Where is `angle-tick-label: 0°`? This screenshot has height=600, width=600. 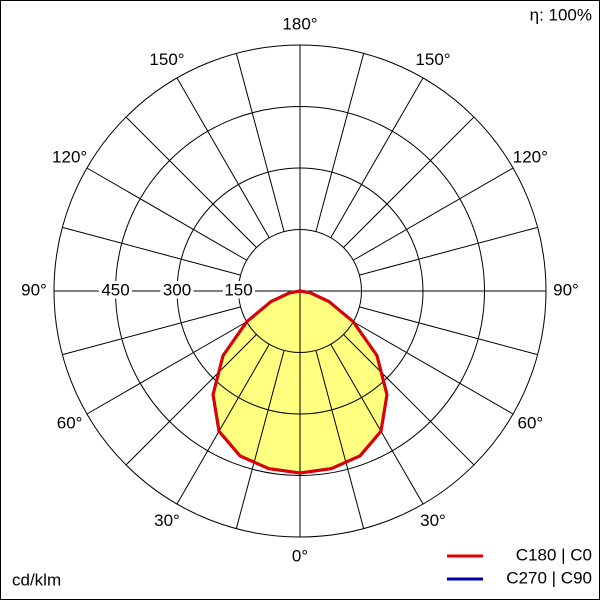 angle-tick-label: 0° is located at coordinates (300, 555).